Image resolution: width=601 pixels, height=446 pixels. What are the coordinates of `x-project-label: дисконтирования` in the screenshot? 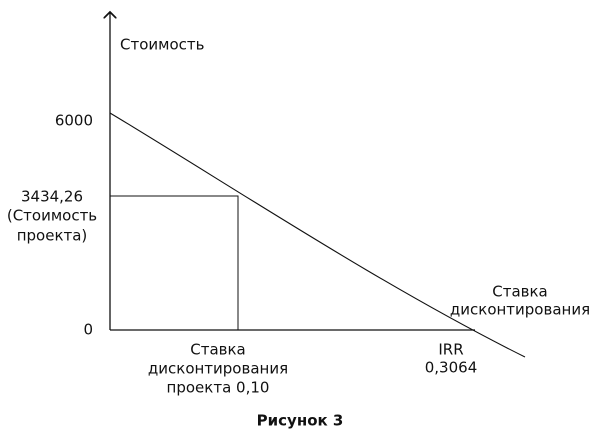 It's located at (218, 369).